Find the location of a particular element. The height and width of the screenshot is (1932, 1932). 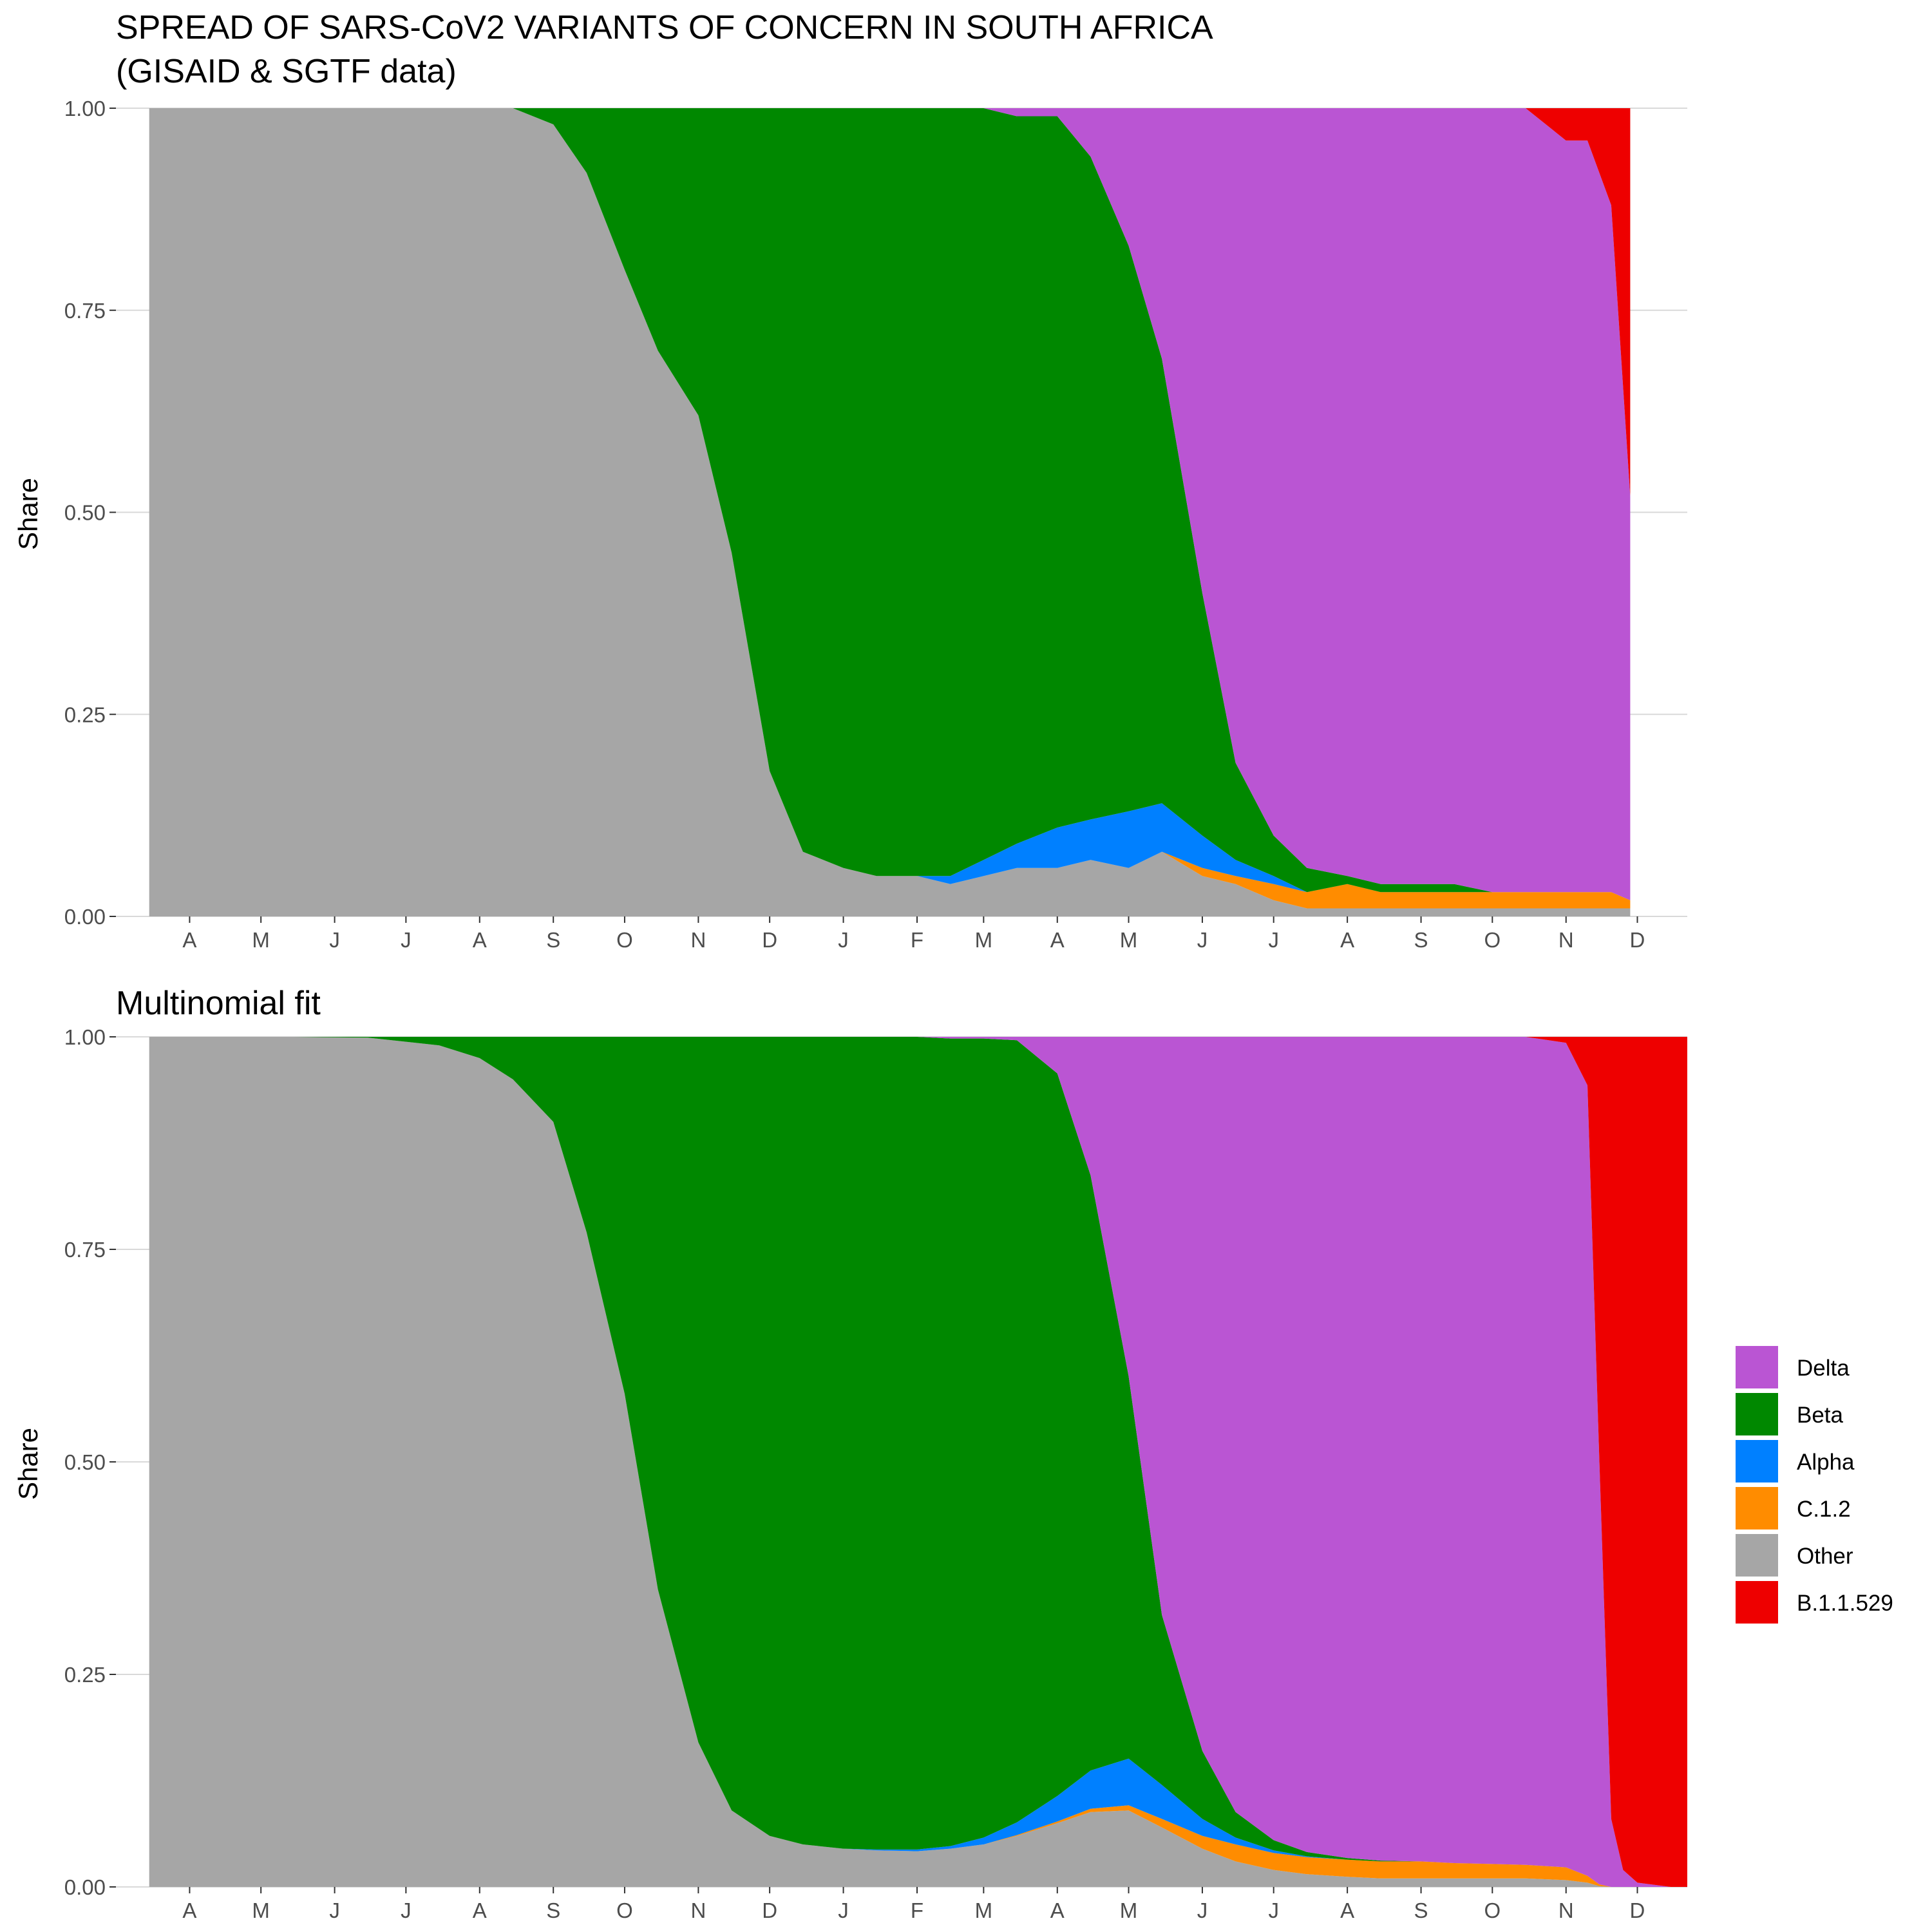

legend-swatch-beta is located at coordinates (1757, 1414).